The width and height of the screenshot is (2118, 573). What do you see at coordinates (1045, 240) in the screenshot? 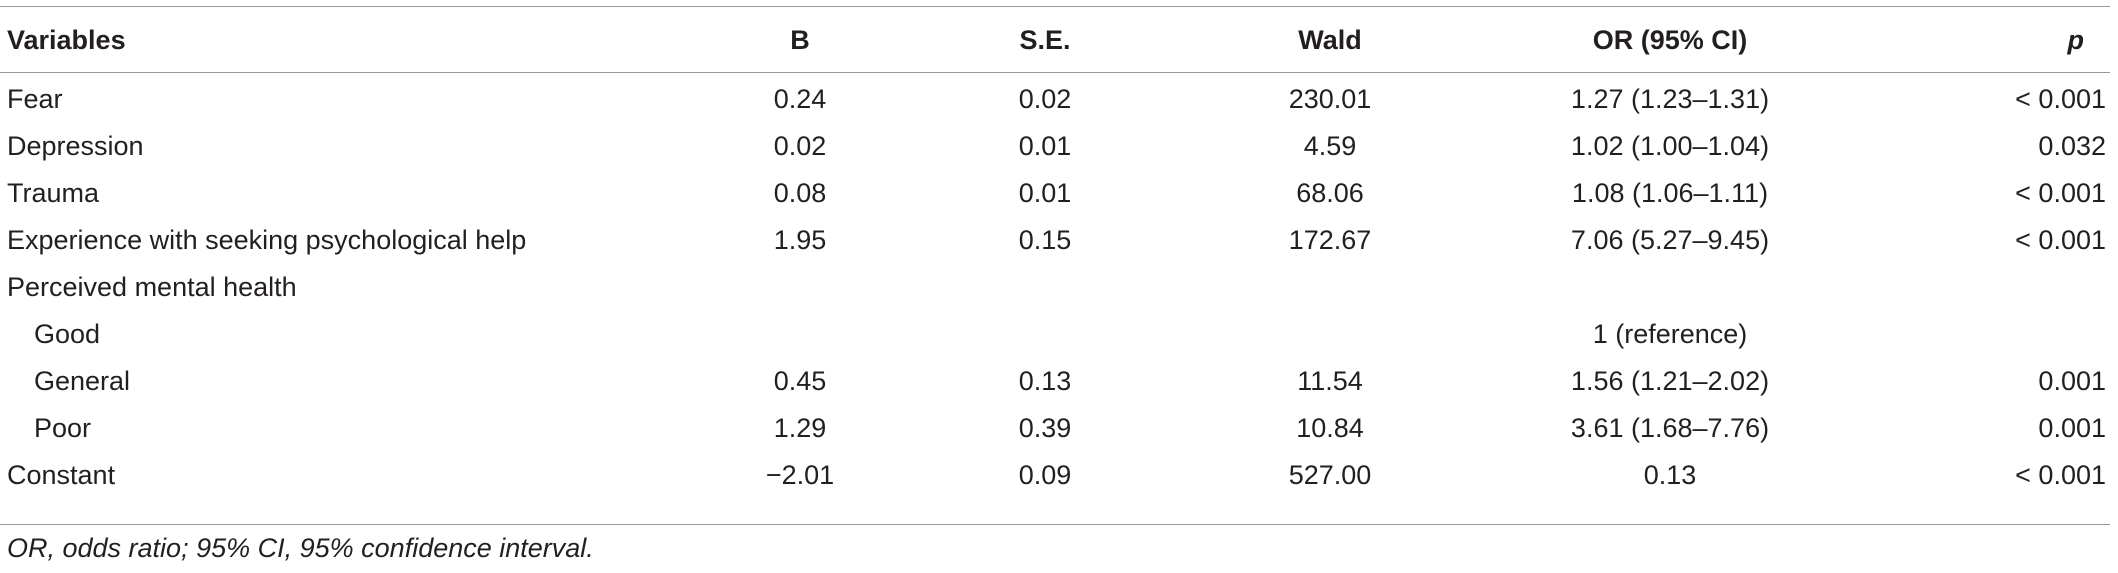
I see `cell-se: 0.15` at bounding box center [1045, 240].